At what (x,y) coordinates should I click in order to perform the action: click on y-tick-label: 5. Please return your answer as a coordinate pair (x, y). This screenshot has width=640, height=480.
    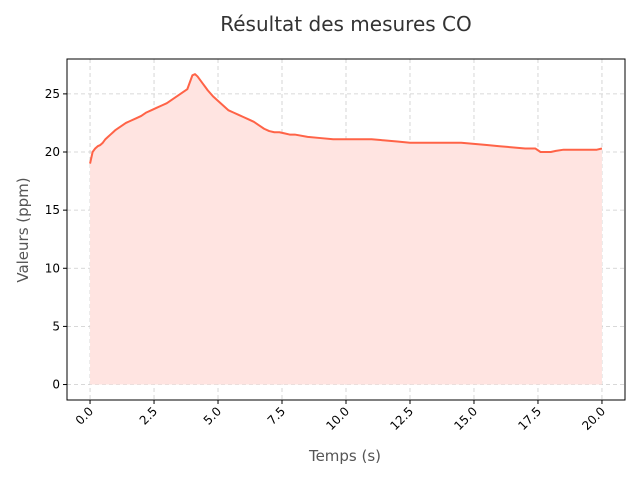
    Looking at the image, I should click on (56, 326).